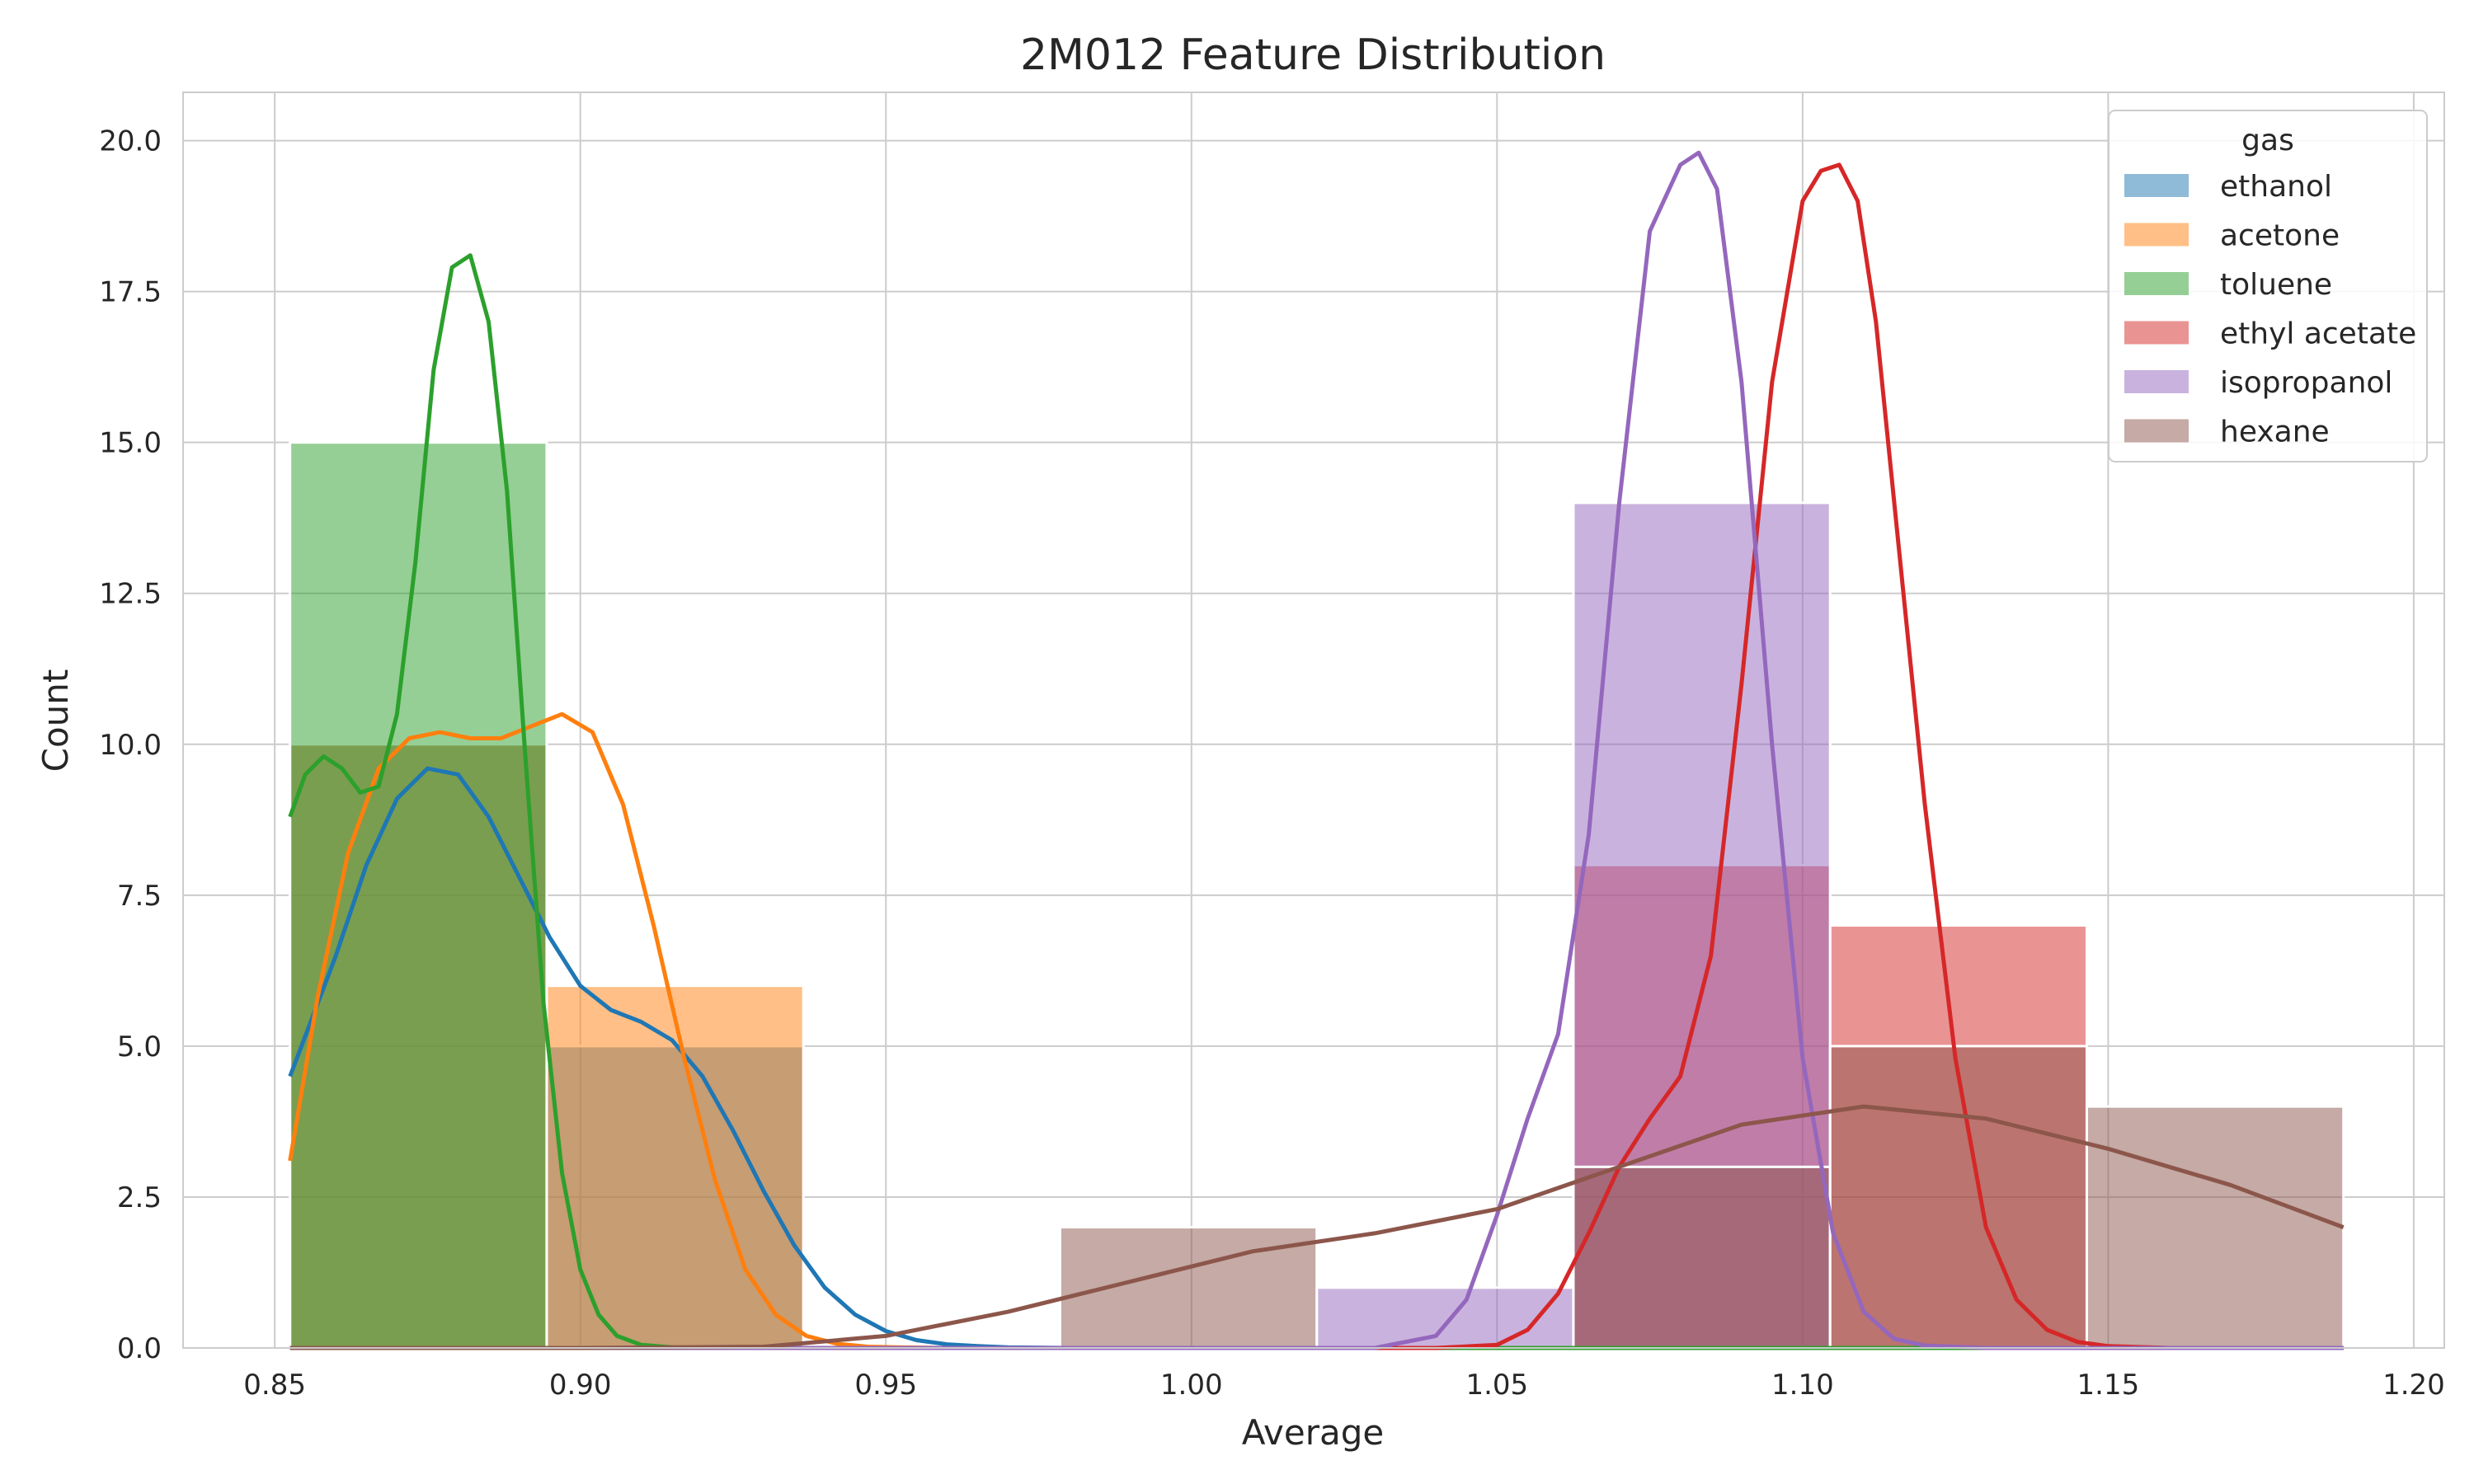 The width and height of the screenshot is (2474, 1484). Describe the element at coordinates (130, 141) in the screenshot. I see `y-tick-label: 20.0` at that location.